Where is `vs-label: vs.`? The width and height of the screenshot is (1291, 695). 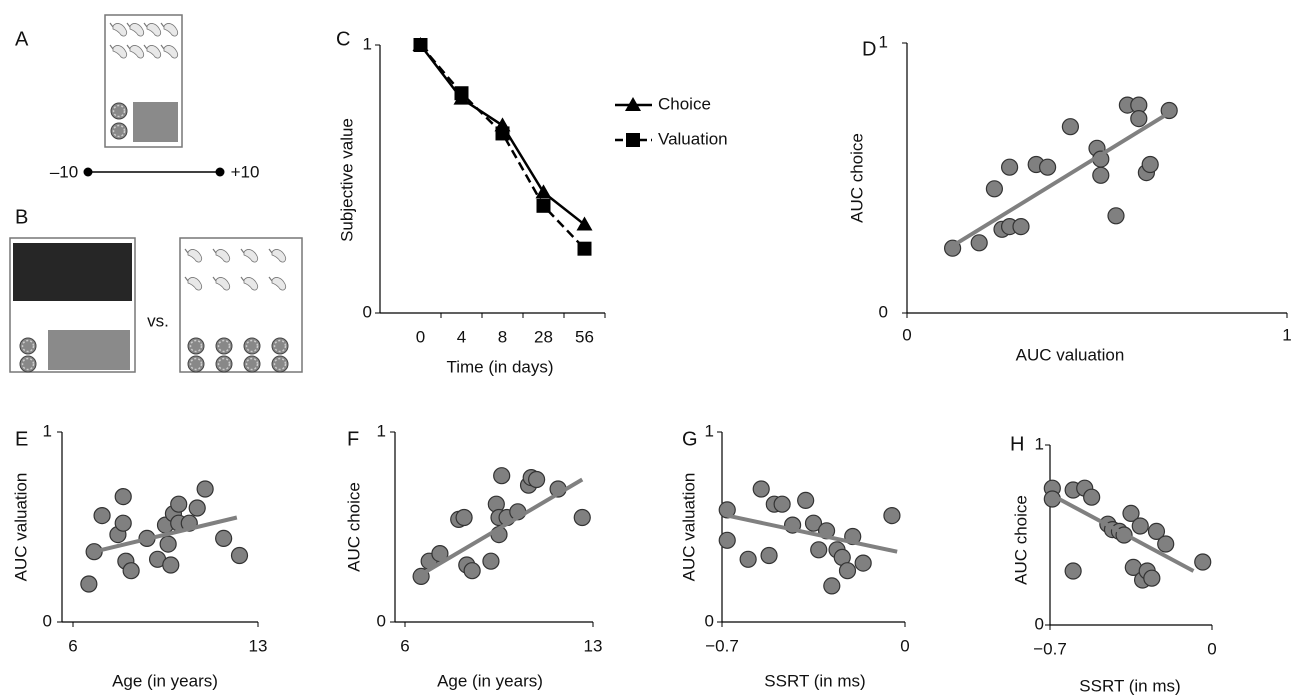 vs-label: vs. is located at coordinates (158, 320).